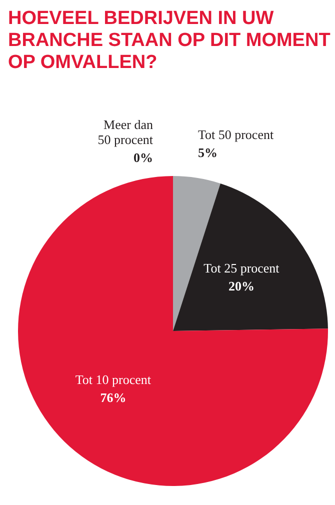 The height and width of the screenshot is (505, 335). Describe the element at coordinates (236, 134) in the screenshot. I see `slice-label: Tot 50 procent` at that location.